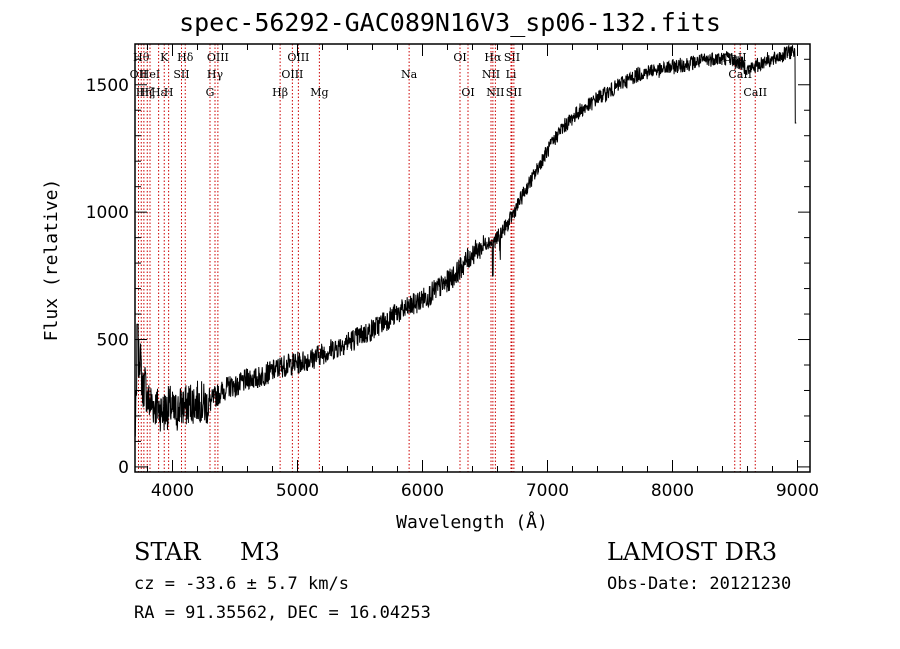  What do you see at coordinates (495, 92) in the screenshot?
I see `line-label-22: NII` at bounding box center [495, 92].